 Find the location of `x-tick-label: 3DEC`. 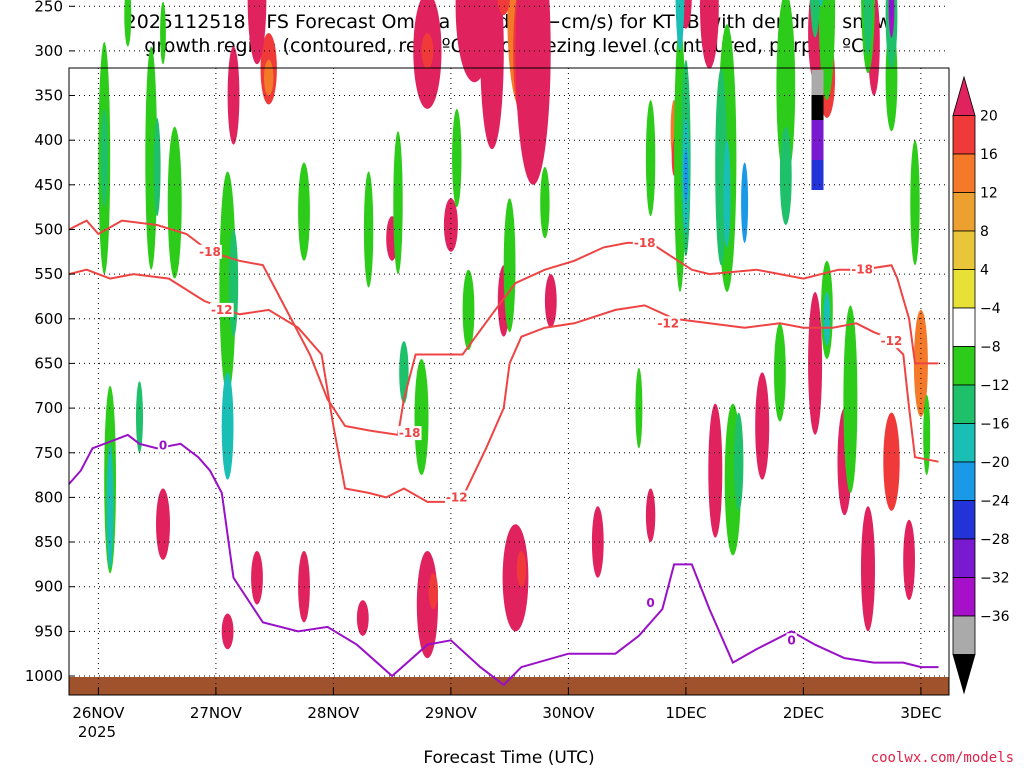

x-tick-label: 3DEC is located at coordinates (920, 713).